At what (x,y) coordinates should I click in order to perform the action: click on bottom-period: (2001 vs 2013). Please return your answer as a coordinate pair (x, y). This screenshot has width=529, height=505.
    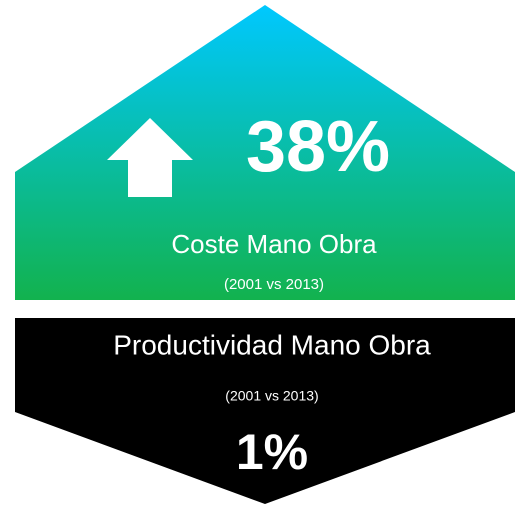
    Looking at the image, I should click on (271, 396).